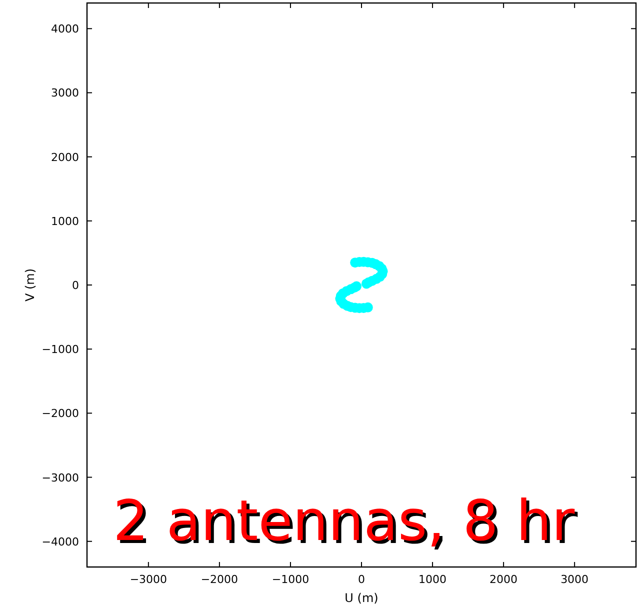  What do you see at coordinates (361, 598) in the screenshot?
I see `x-axis-title: U (m)` at bounding box center [361, 598].